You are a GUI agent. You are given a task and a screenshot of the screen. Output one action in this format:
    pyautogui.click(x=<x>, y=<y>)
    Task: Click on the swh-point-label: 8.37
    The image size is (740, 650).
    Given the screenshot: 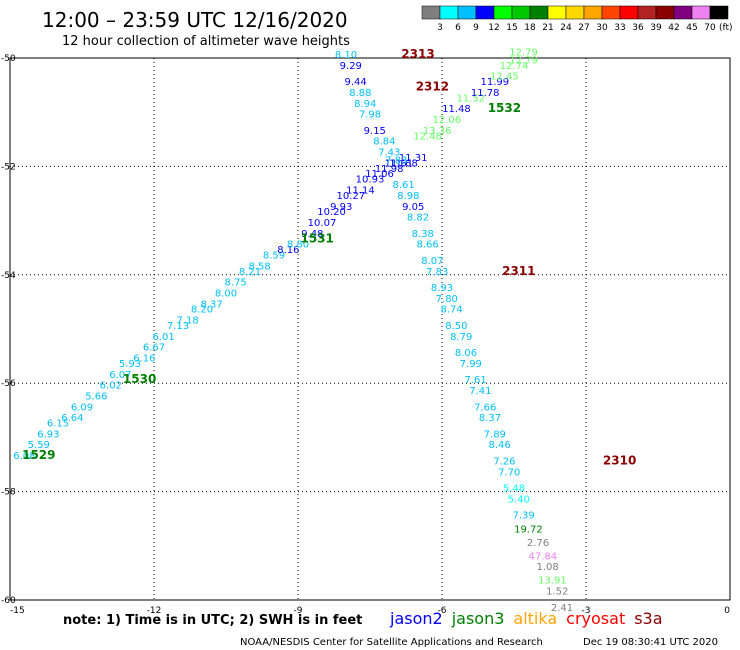 What is the action you would take?
    pyautogui.click(x=490, y=418)
    